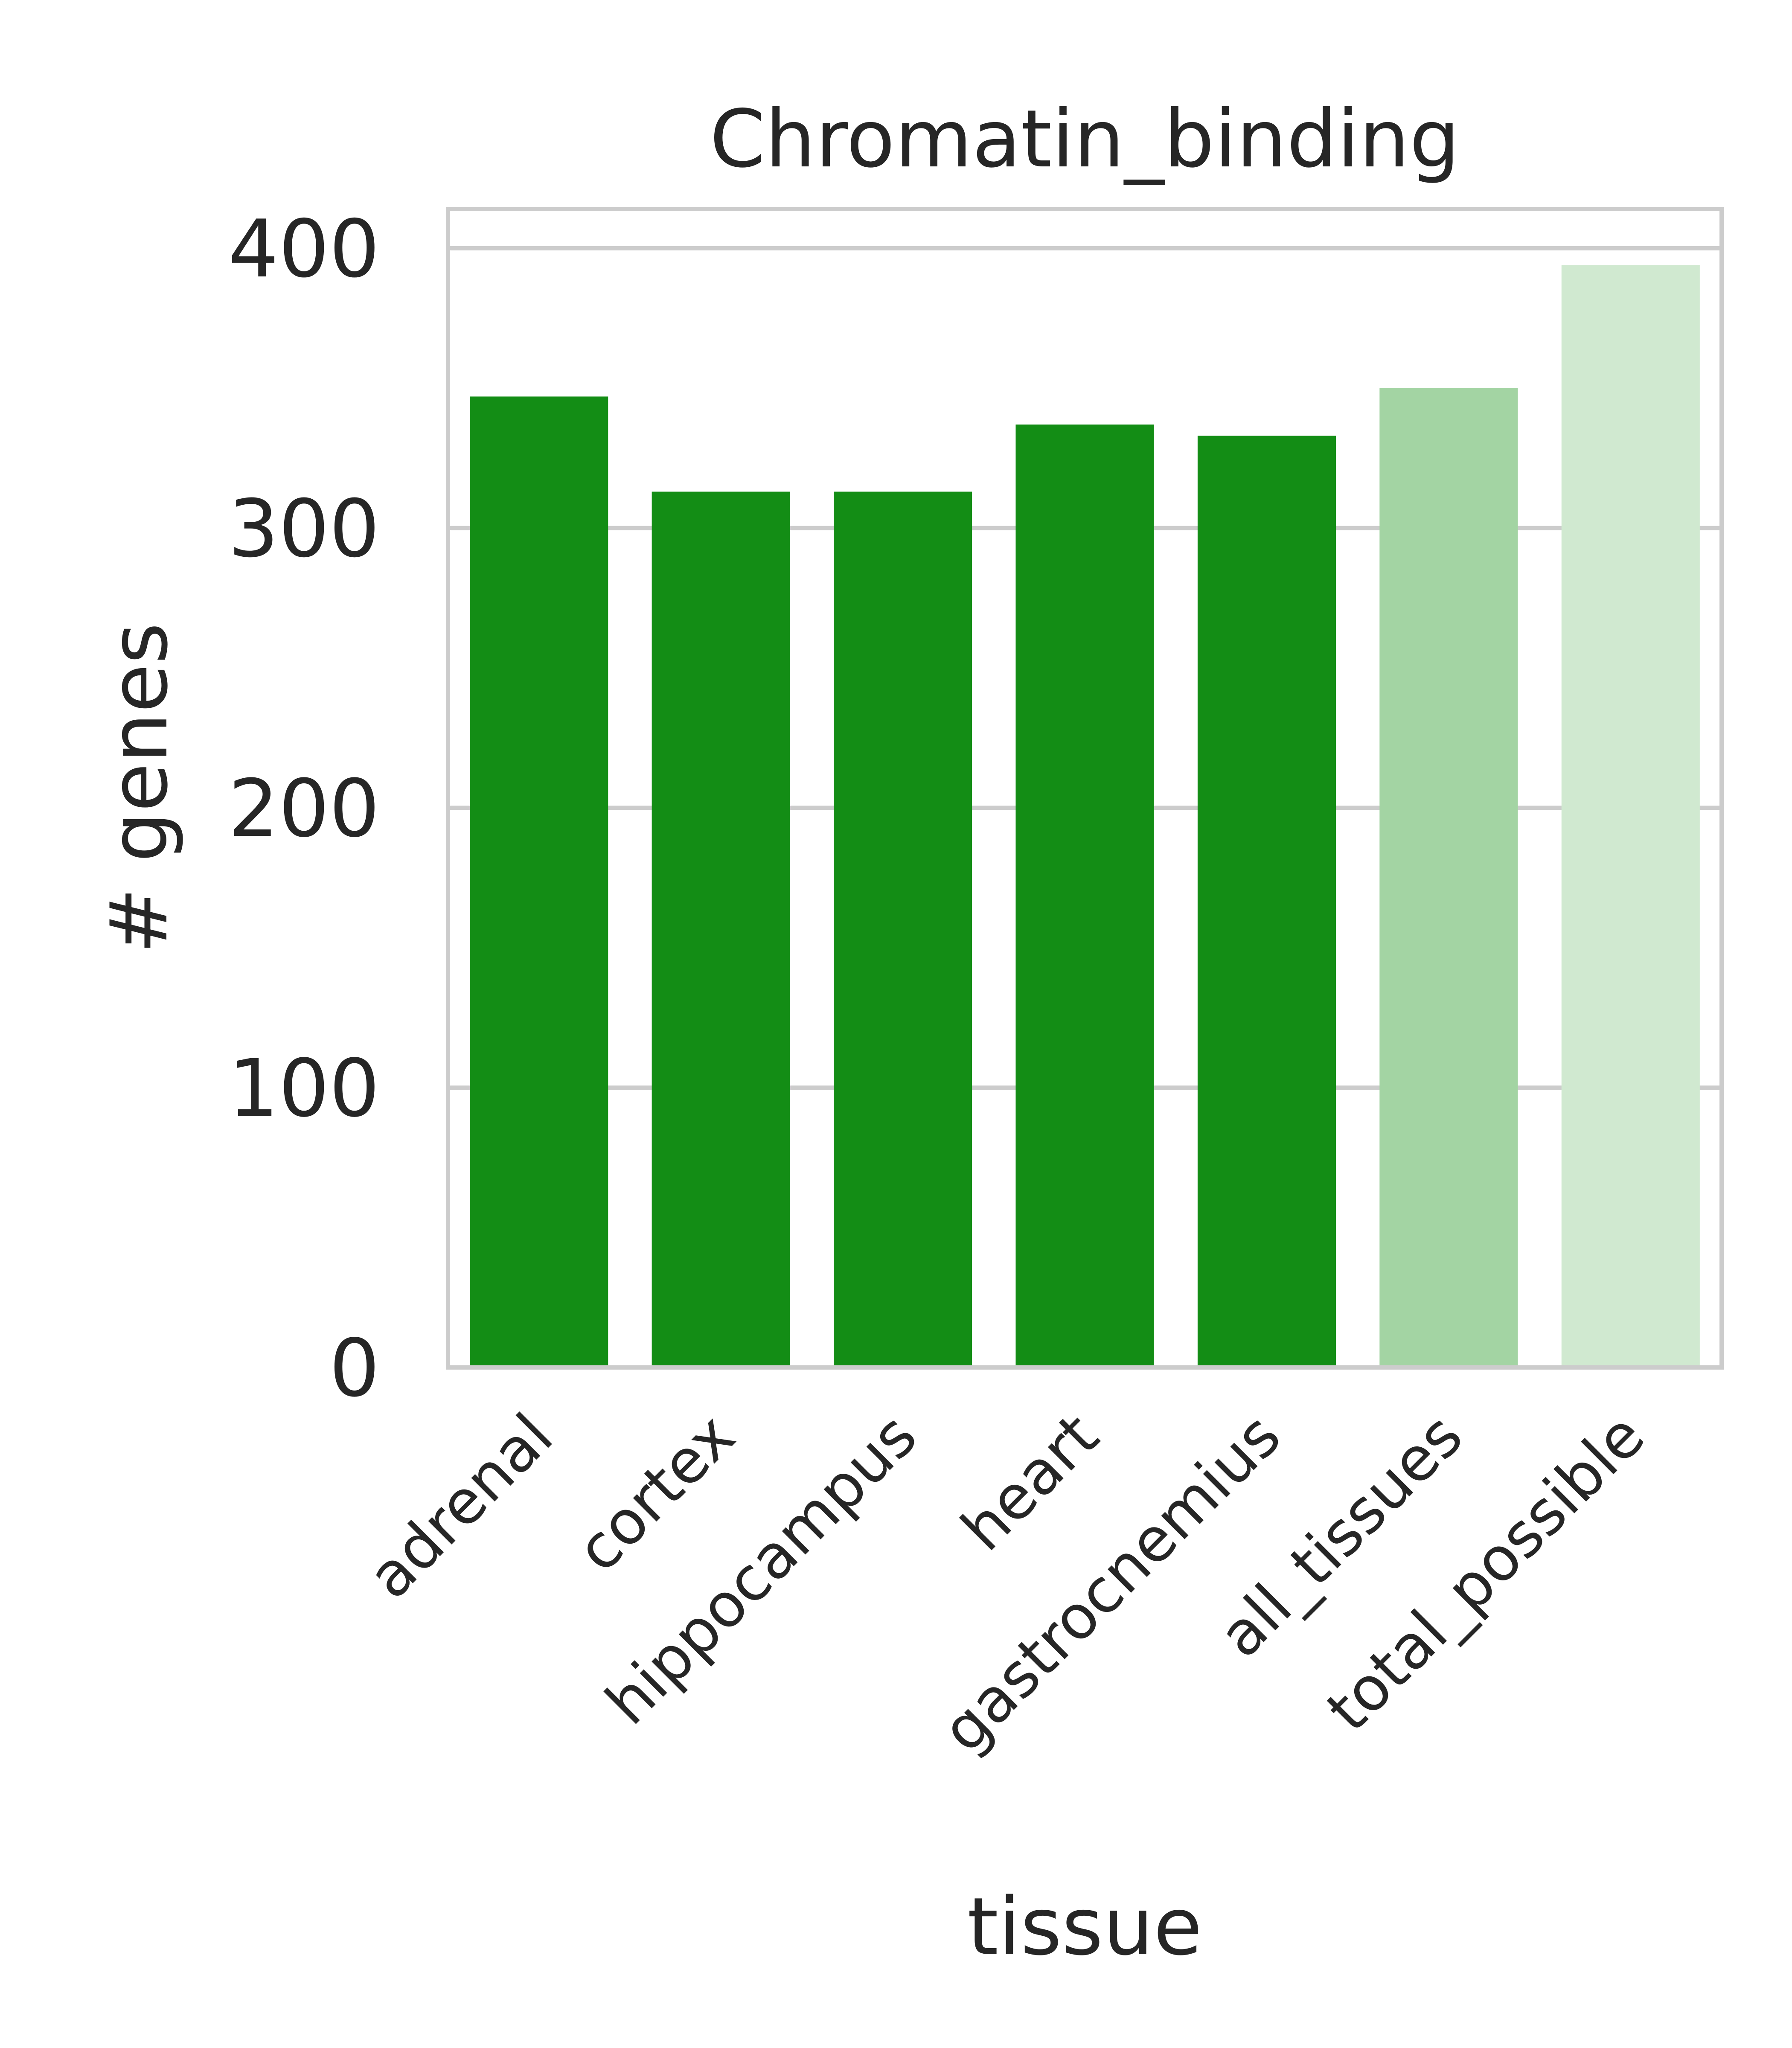  I want to click on bar-all_tissues, so click(1448, 877).